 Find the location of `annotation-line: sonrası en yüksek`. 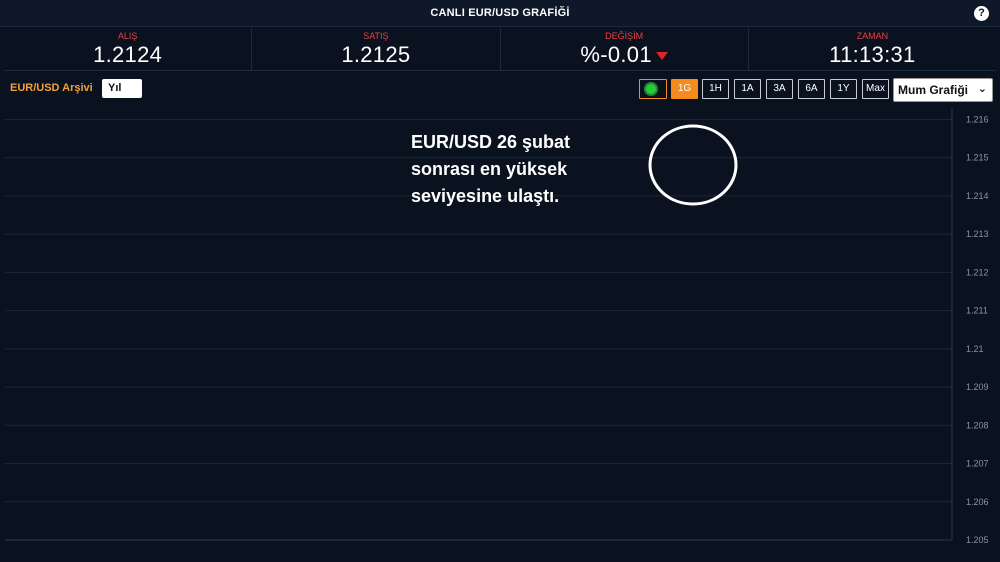

annotation-line: sonrası en yüksek is located at coordinates (489, 169).